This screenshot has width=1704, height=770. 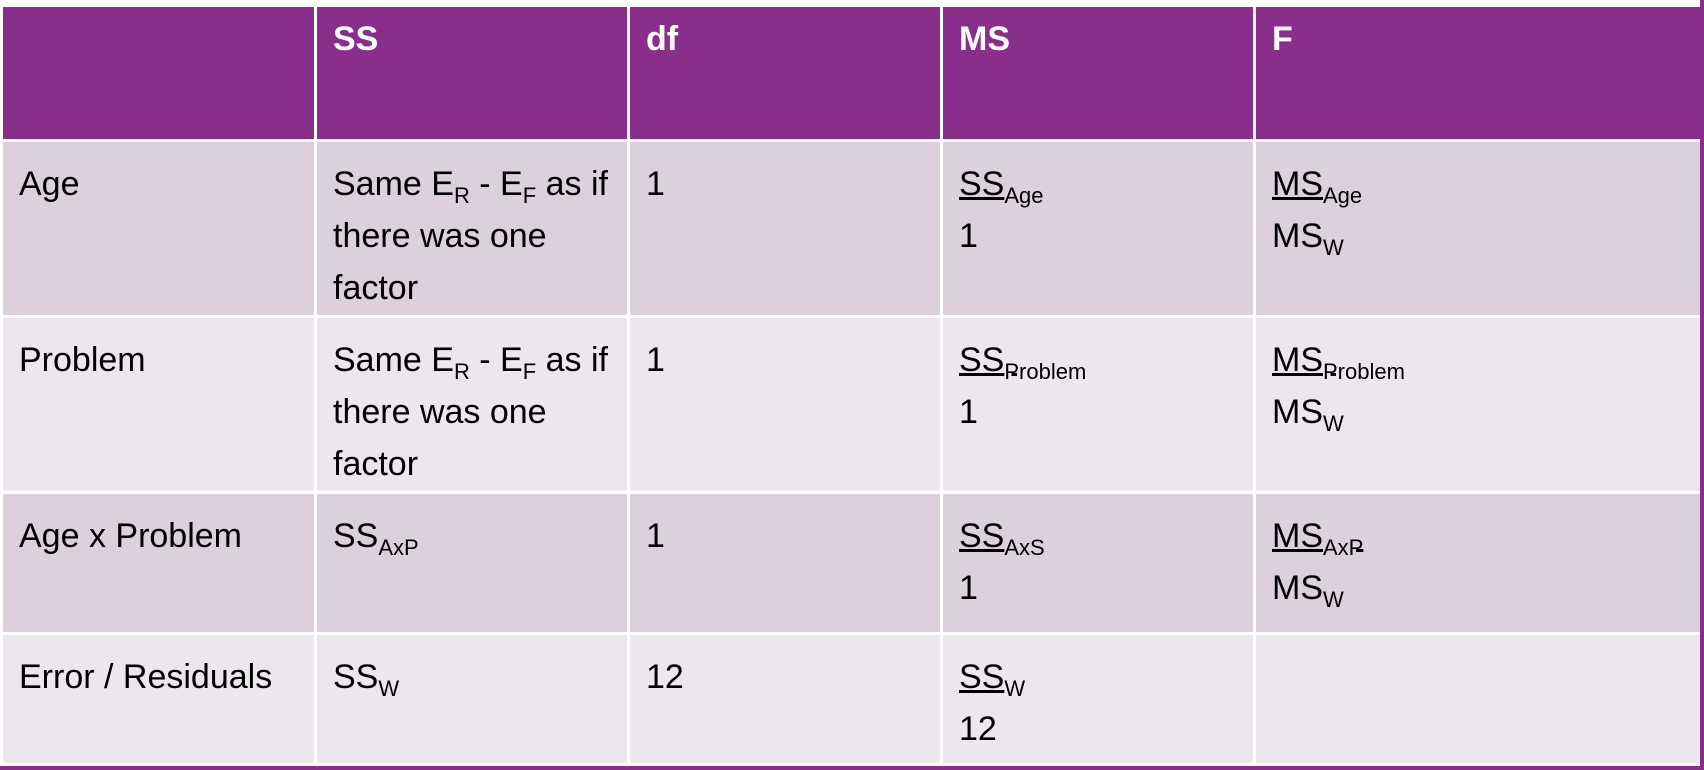 What do you see at coordinates (389, 689) in the screenshot?
I see `ss-sub: W` at bounding box center [389, 689].